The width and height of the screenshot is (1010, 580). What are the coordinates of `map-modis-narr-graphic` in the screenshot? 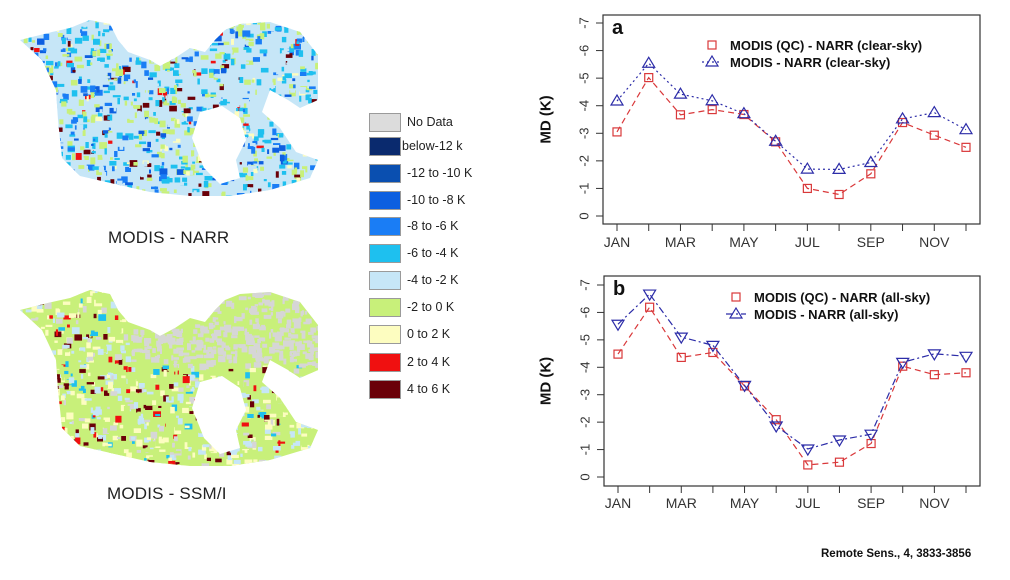 It's located at (169, 108).